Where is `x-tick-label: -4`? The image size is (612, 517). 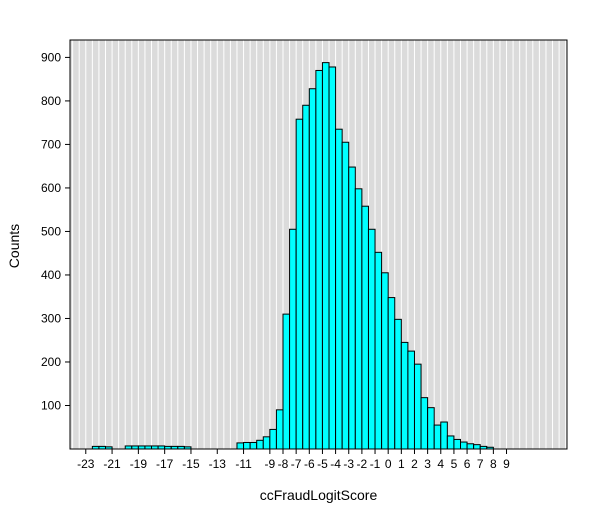 x-tick-label: -4 is located at coordinates (335, 464).